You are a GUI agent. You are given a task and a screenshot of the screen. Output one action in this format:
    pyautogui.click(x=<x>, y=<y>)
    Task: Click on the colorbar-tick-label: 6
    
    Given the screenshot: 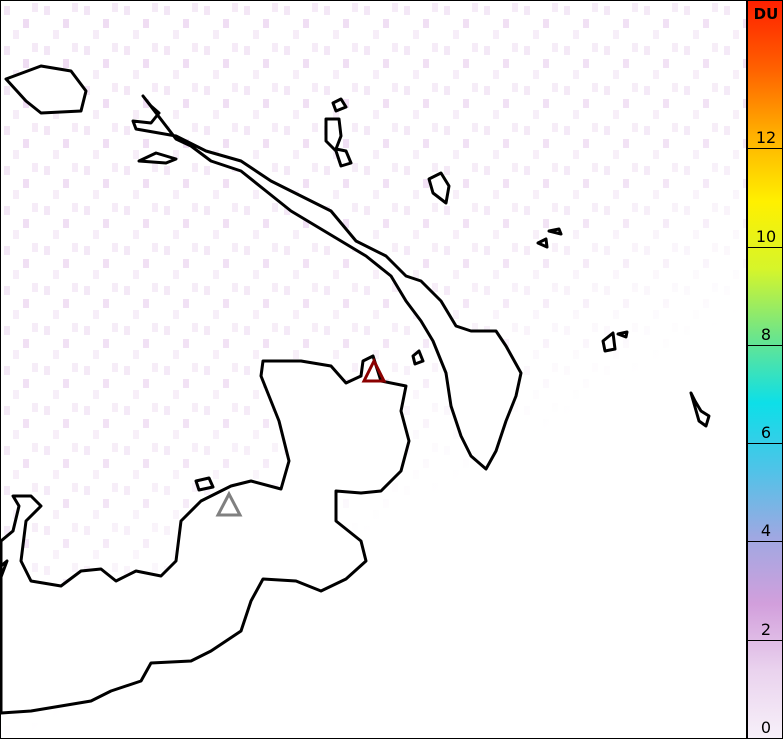 What is the action you would take?
    pyautogui.click(x=766, y=433)
    